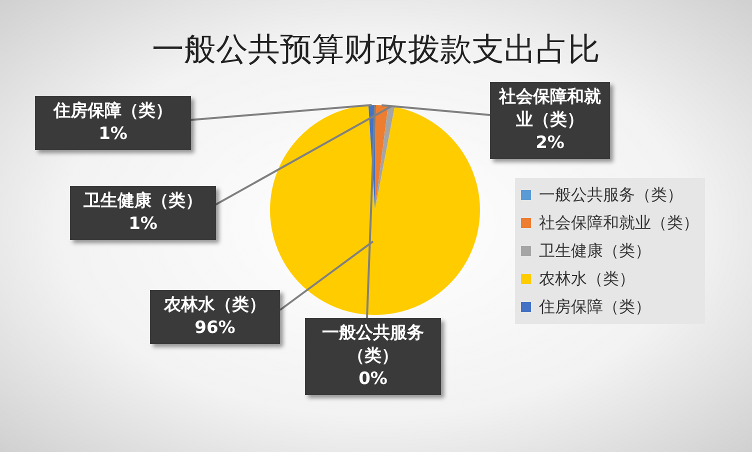  I want to click on legend-label: 住房保障（类）, so click(595, 307).